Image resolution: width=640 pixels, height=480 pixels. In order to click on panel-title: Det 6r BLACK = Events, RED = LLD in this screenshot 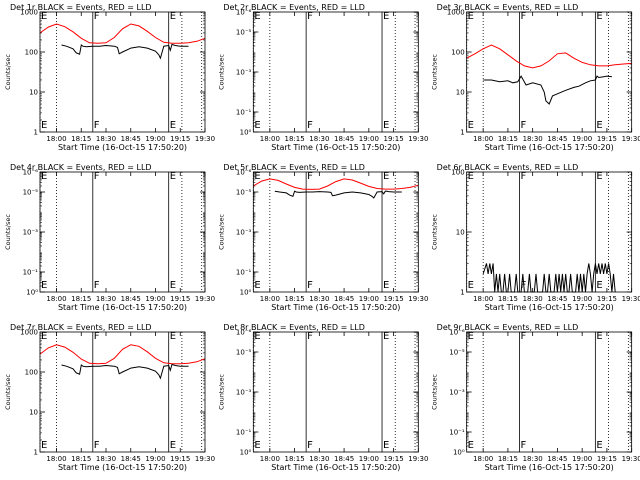, I will do `click(508, 167)`.